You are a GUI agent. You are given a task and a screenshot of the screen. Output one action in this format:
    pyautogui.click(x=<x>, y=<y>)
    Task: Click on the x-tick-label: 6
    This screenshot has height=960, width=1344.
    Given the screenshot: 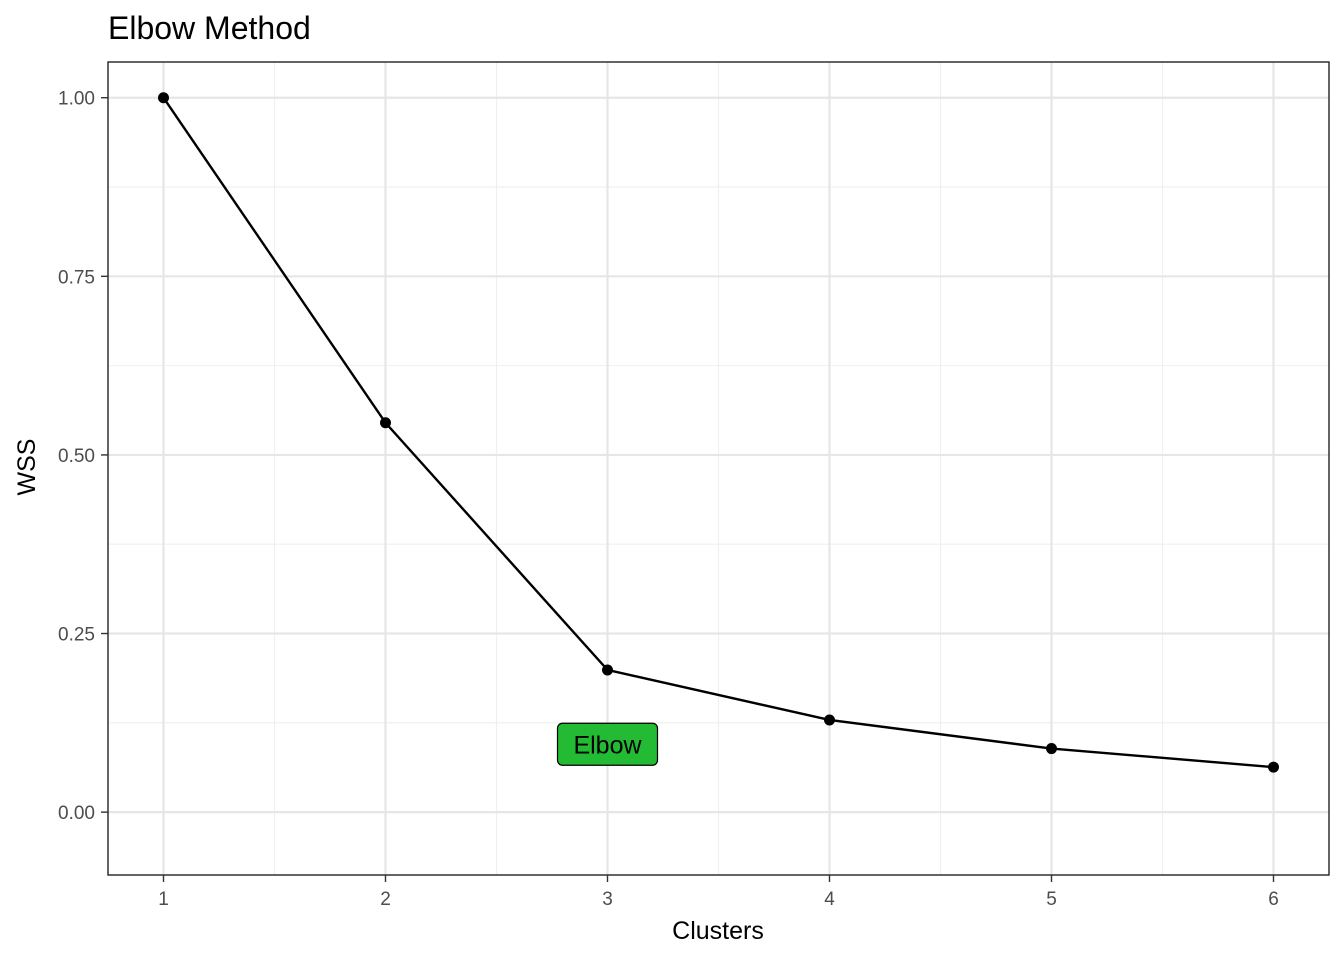 What is the action you would take?
    pyautogui.click(x=1273, y=899)
    